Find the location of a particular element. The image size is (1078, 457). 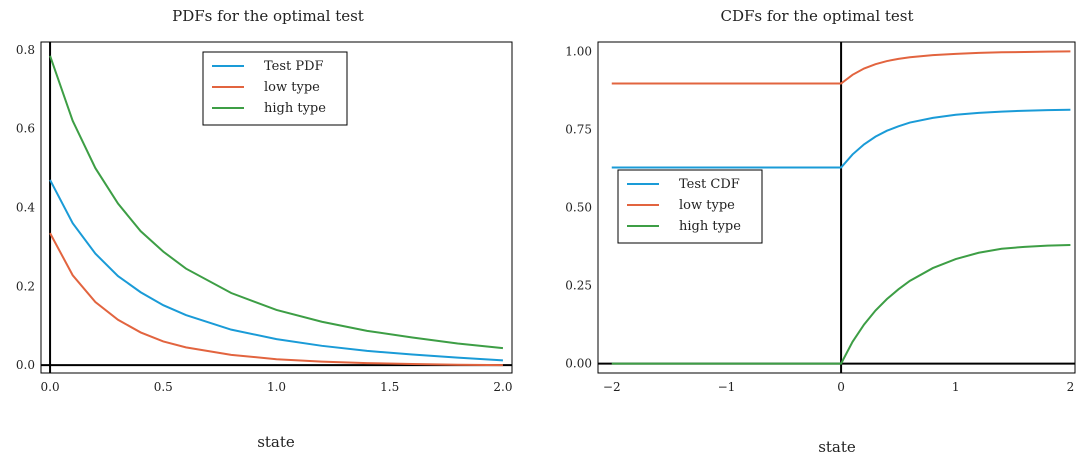

cdf-y-tick-label: 0.25 is located at coordinates (578, 286).